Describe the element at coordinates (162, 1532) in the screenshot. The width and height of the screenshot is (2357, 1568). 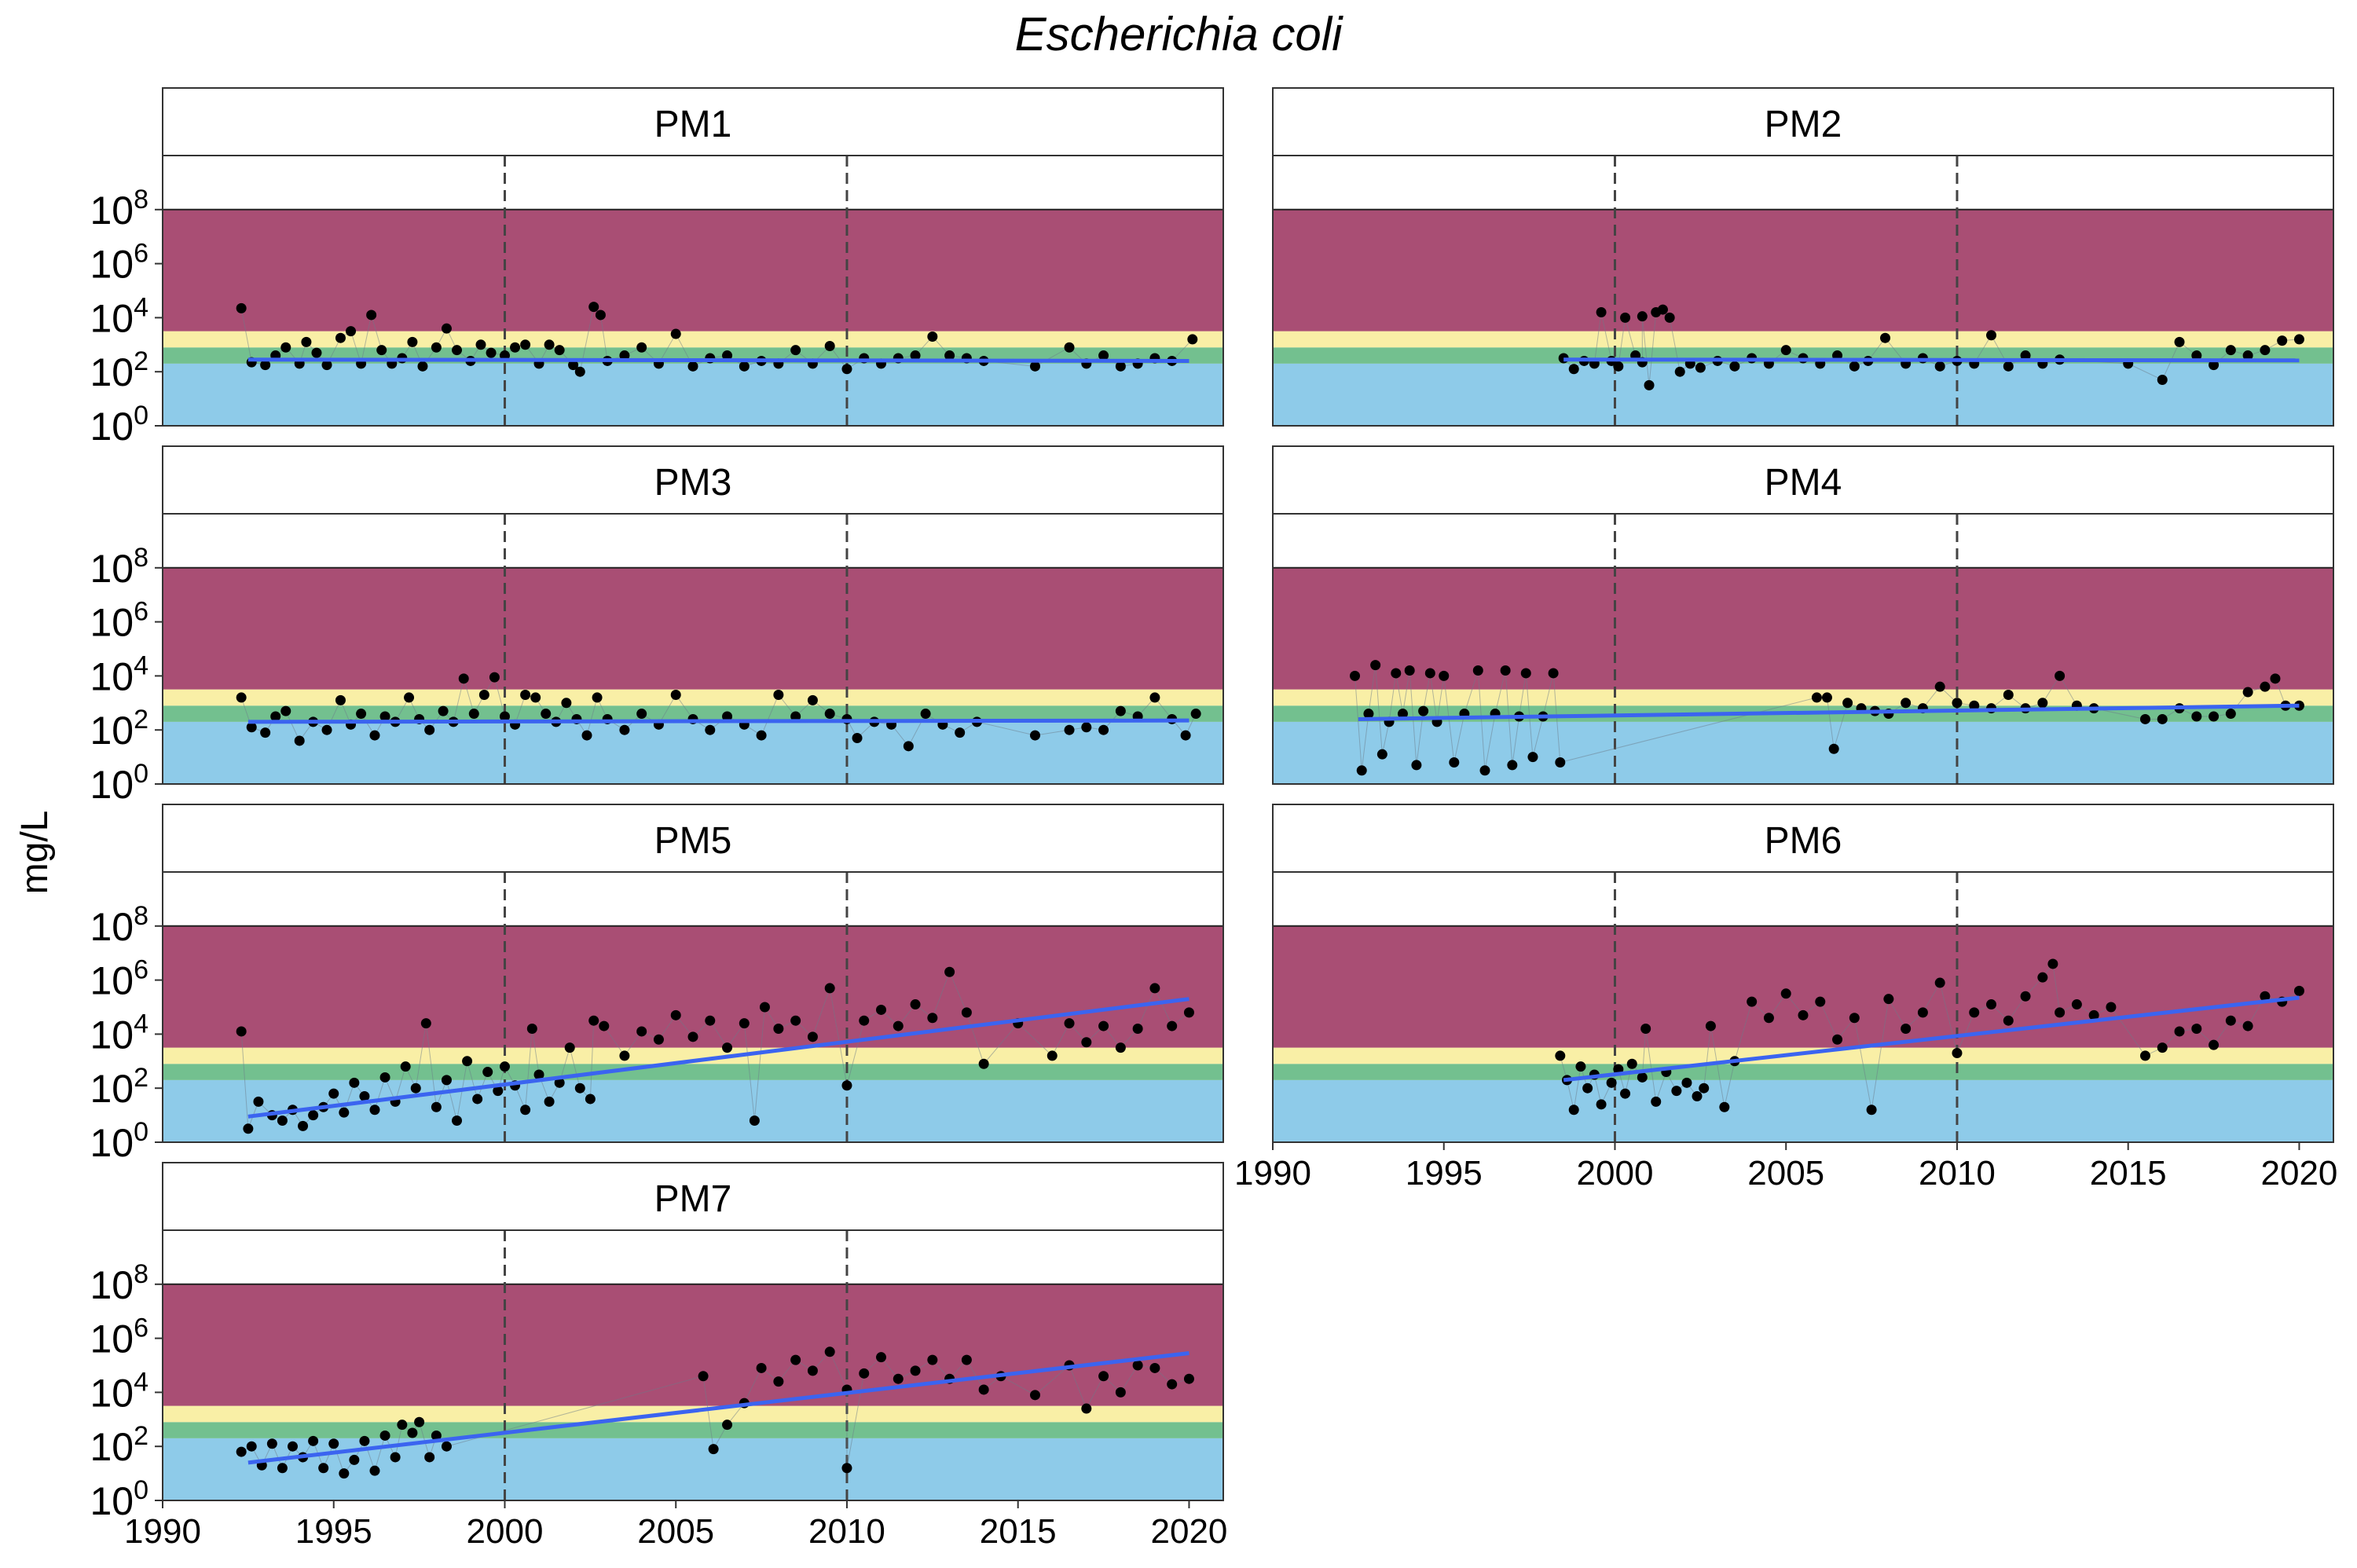
I see `x-tick-label: 1990` at that location.